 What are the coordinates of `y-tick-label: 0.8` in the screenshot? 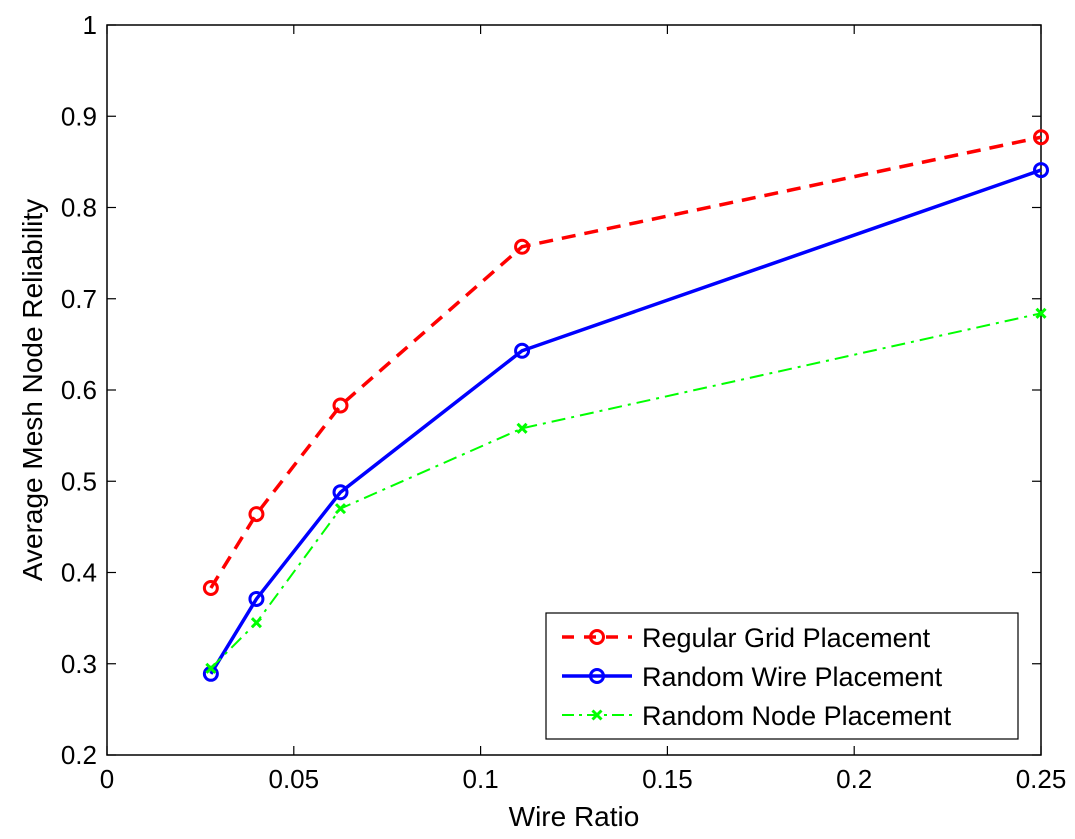 It's located at (79, 208).